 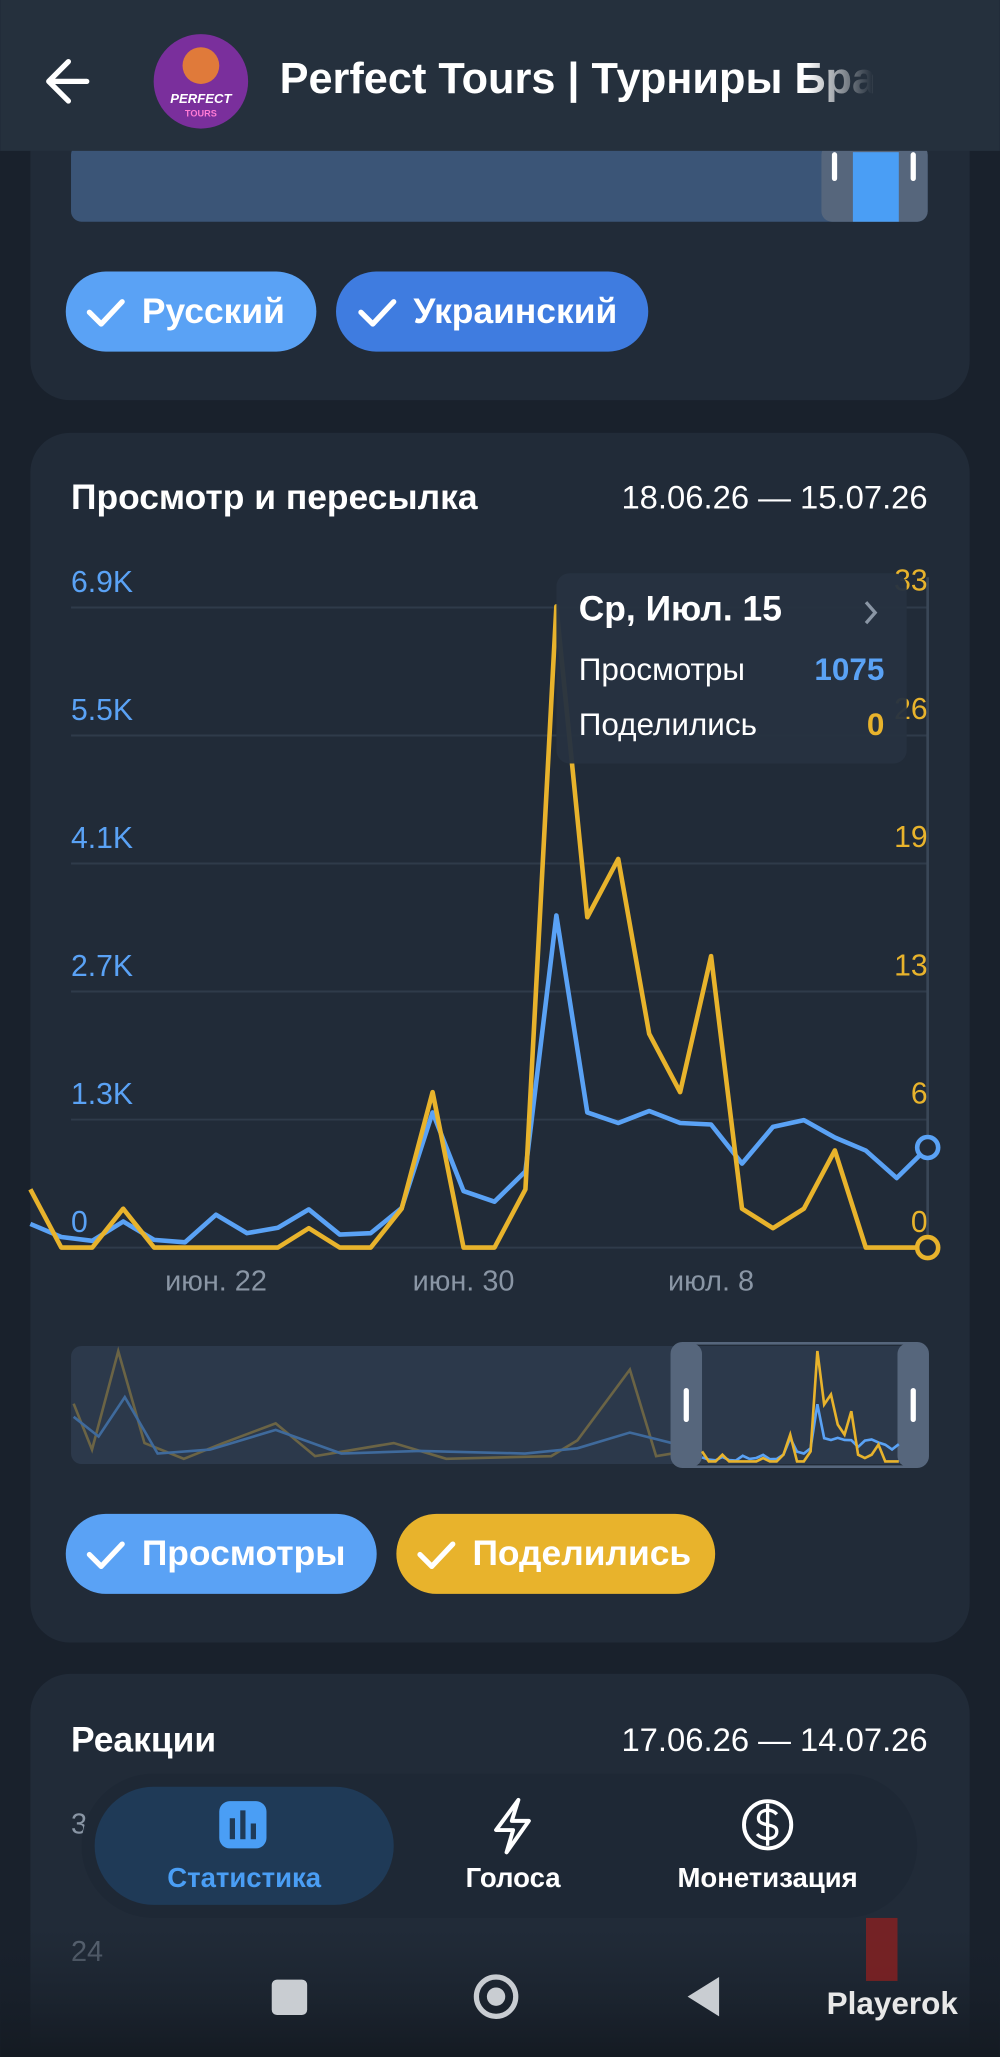 What do you see at coordinates (499, 183) in the screenshot?
I see `range-track` at bounding box center [499, 183].